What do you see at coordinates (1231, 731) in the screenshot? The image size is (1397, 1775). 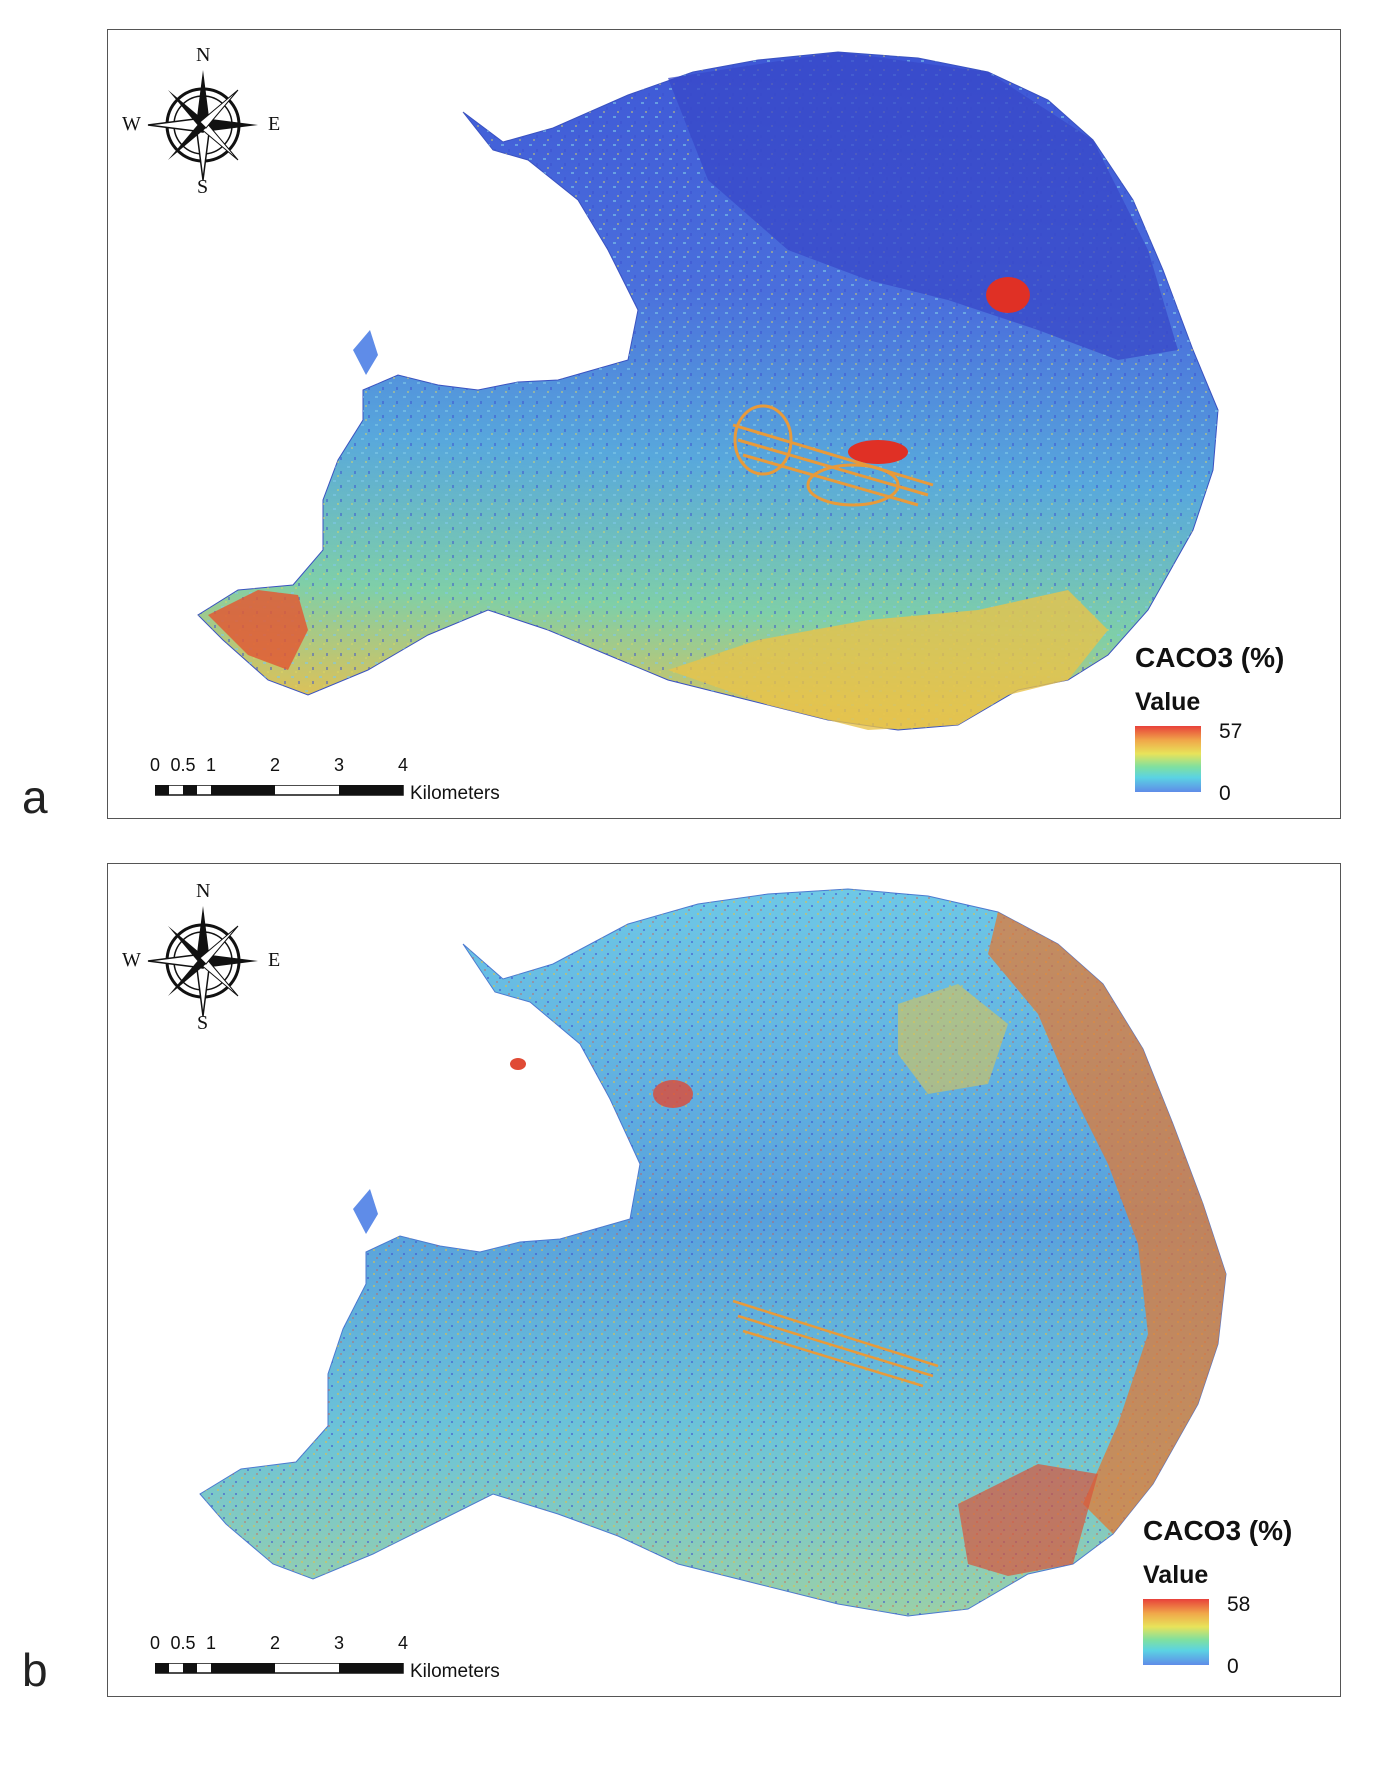 I see `legend-max-value: 57` at bounding box center [1231, 731].